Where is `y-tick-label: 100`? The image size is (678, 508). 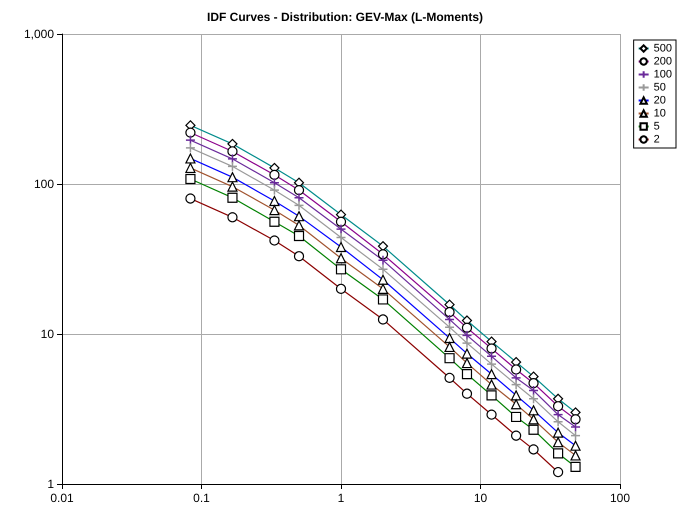 y-tick-label: 100 is located at coordinates (44, 184).